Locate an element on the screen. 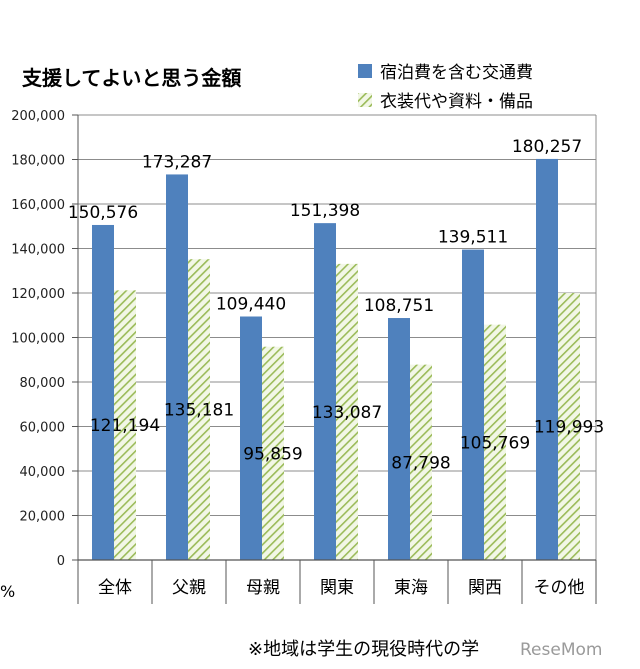  data-label-series-1: 109,440 is located at coordinates (251, 304).